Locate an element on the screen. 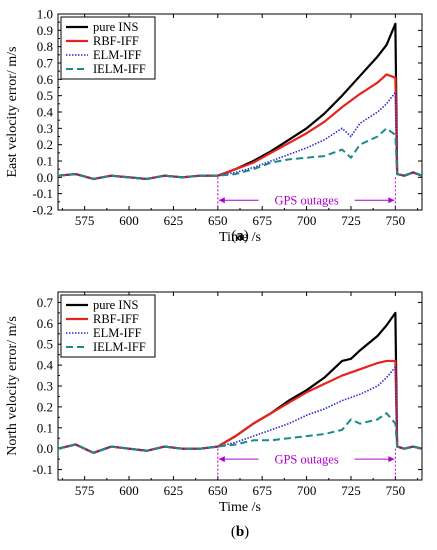  panel-letter: a is located at coordinates (240, 236).